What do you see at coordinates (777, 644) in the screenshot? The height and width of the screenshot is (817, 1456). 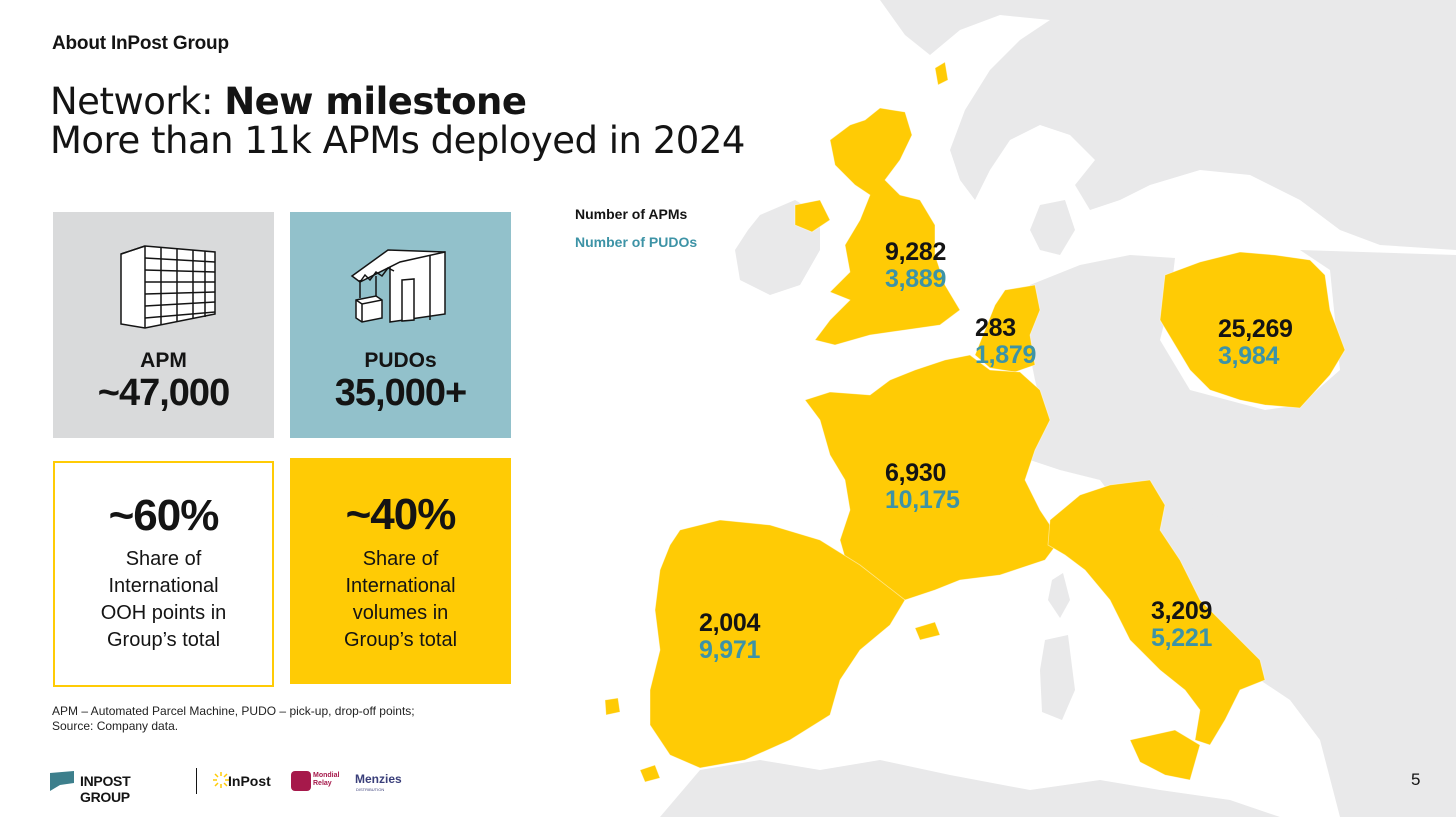 I see `country-iberia` at bounding box center [777, 644].